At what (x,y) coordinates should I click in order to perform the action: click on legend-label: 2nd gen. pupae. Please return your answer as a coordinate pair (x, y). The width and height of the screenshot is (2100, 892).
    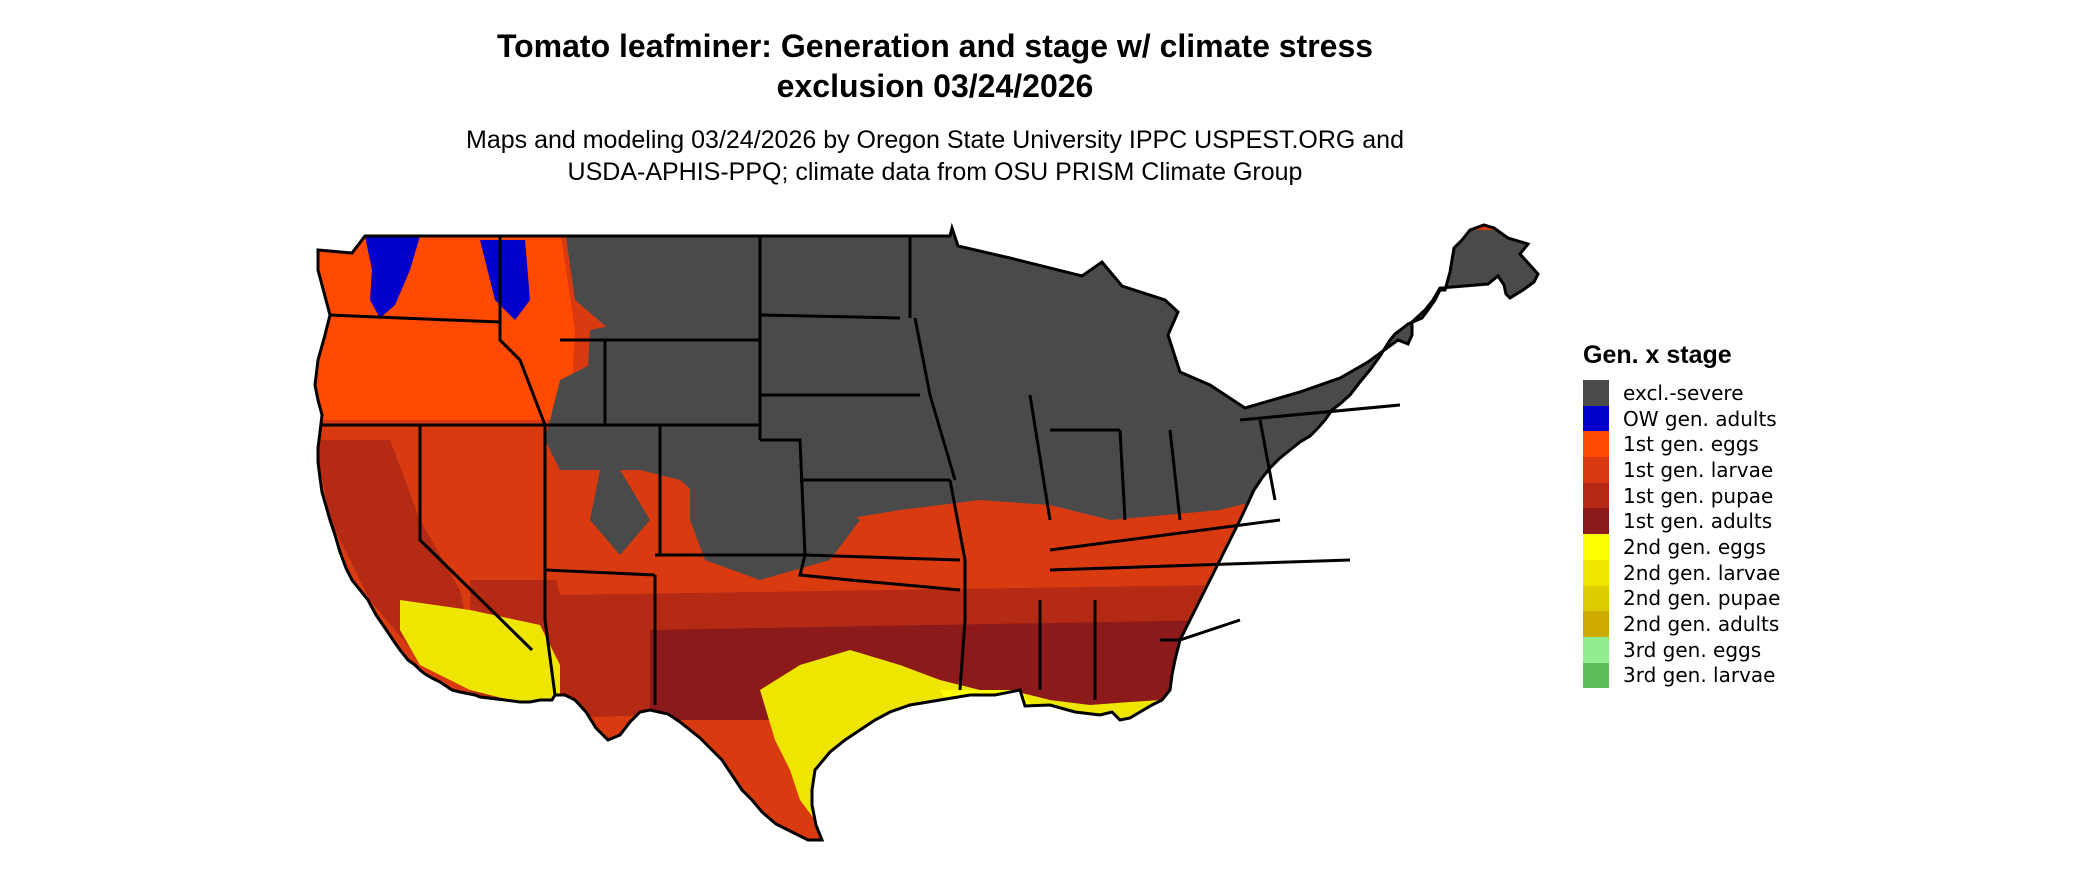
    Looking at the image, I should click on (1702, 598).